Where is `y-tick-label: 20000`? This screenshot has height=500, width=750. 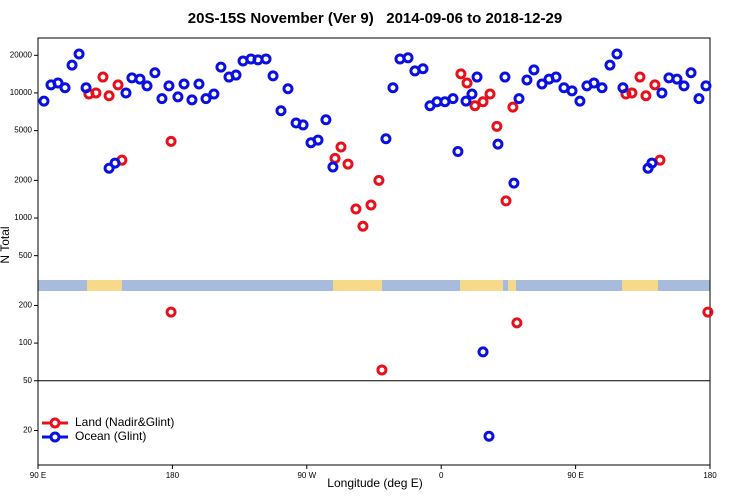
y-tick-label: 20000 is located at coordinates (21, 54).